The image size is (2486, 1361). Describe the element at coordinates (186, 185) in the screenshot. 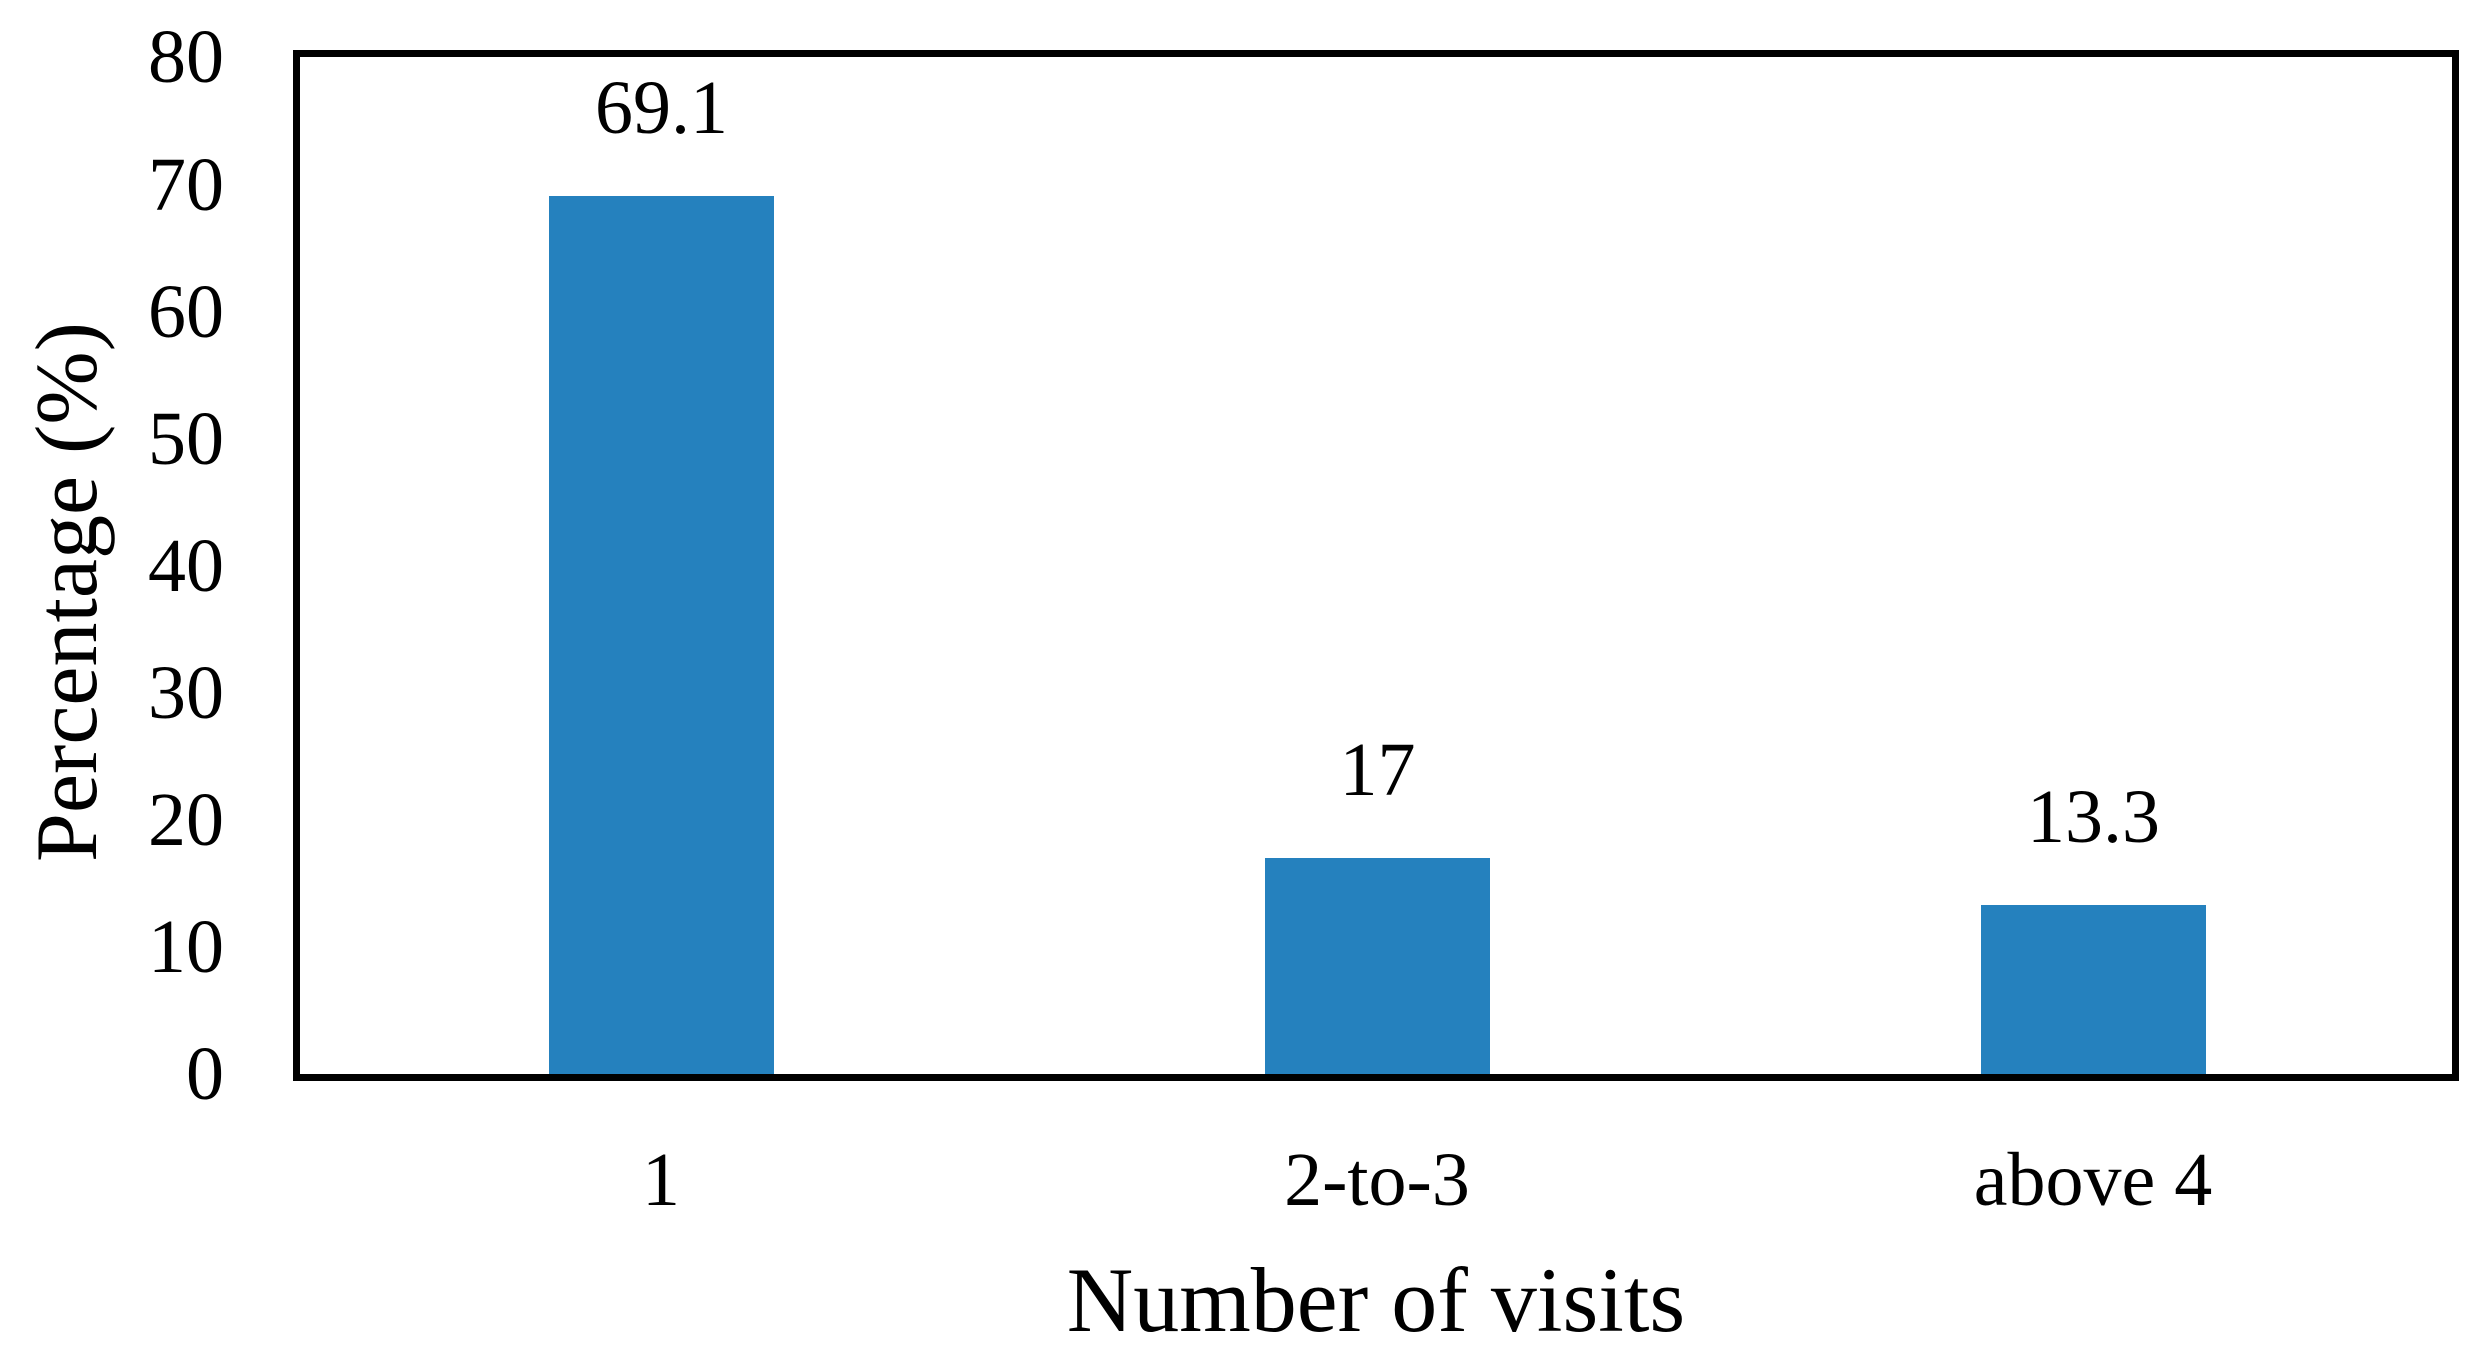

I see `y-tick-label-70: 70` at that location.